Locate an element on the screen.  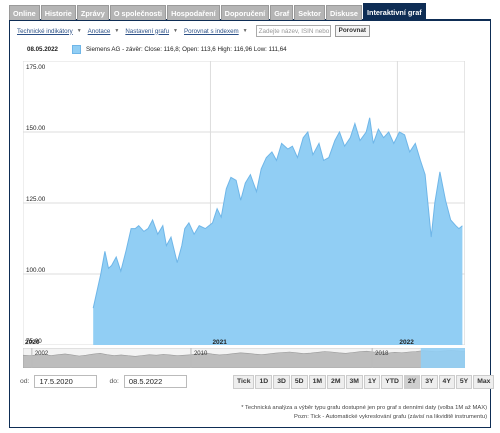
zoom-button-ytd: YTD is located at coordinates (392, 382).